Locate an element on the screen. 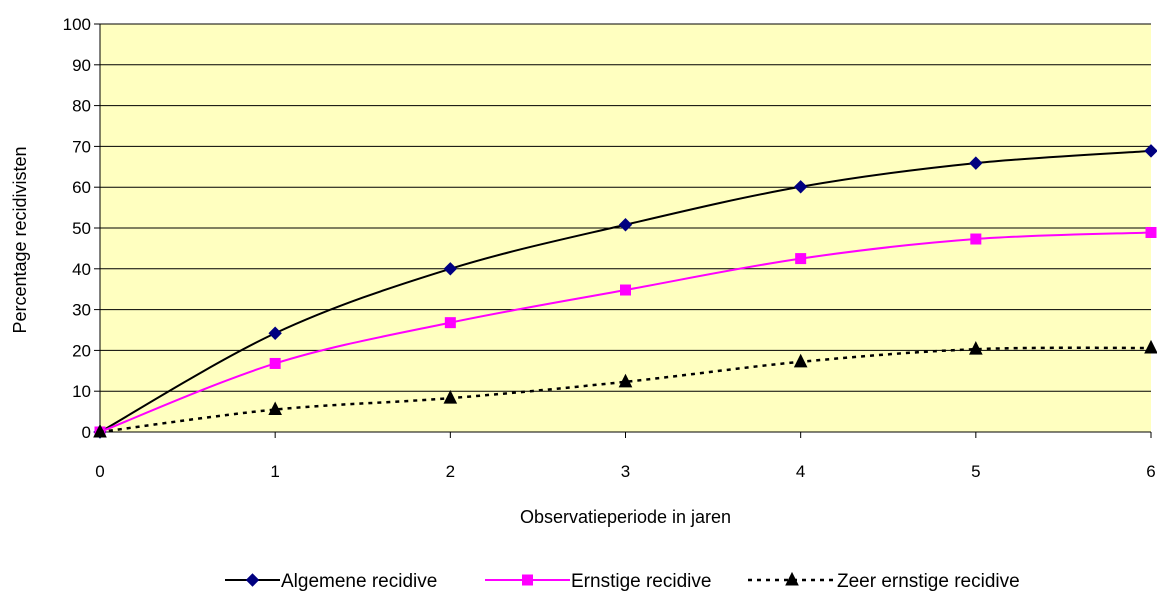 The width and height of the screenshot is (1157, 599). x-tick-label: 3 is located at coordinates (625, 471).